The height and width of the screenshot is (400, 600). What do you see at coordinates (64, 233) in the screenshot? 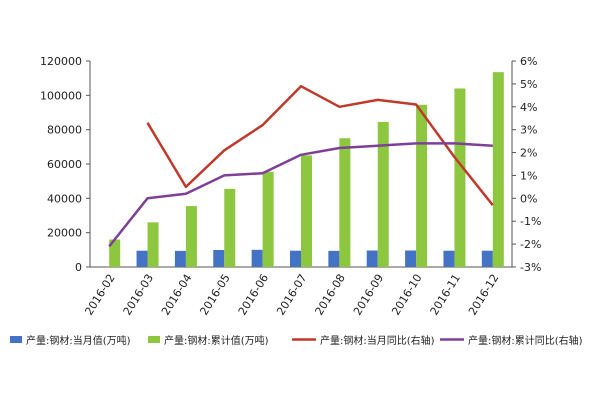
I see `left-tick-label: 20000` at bounding box center [64, 233].